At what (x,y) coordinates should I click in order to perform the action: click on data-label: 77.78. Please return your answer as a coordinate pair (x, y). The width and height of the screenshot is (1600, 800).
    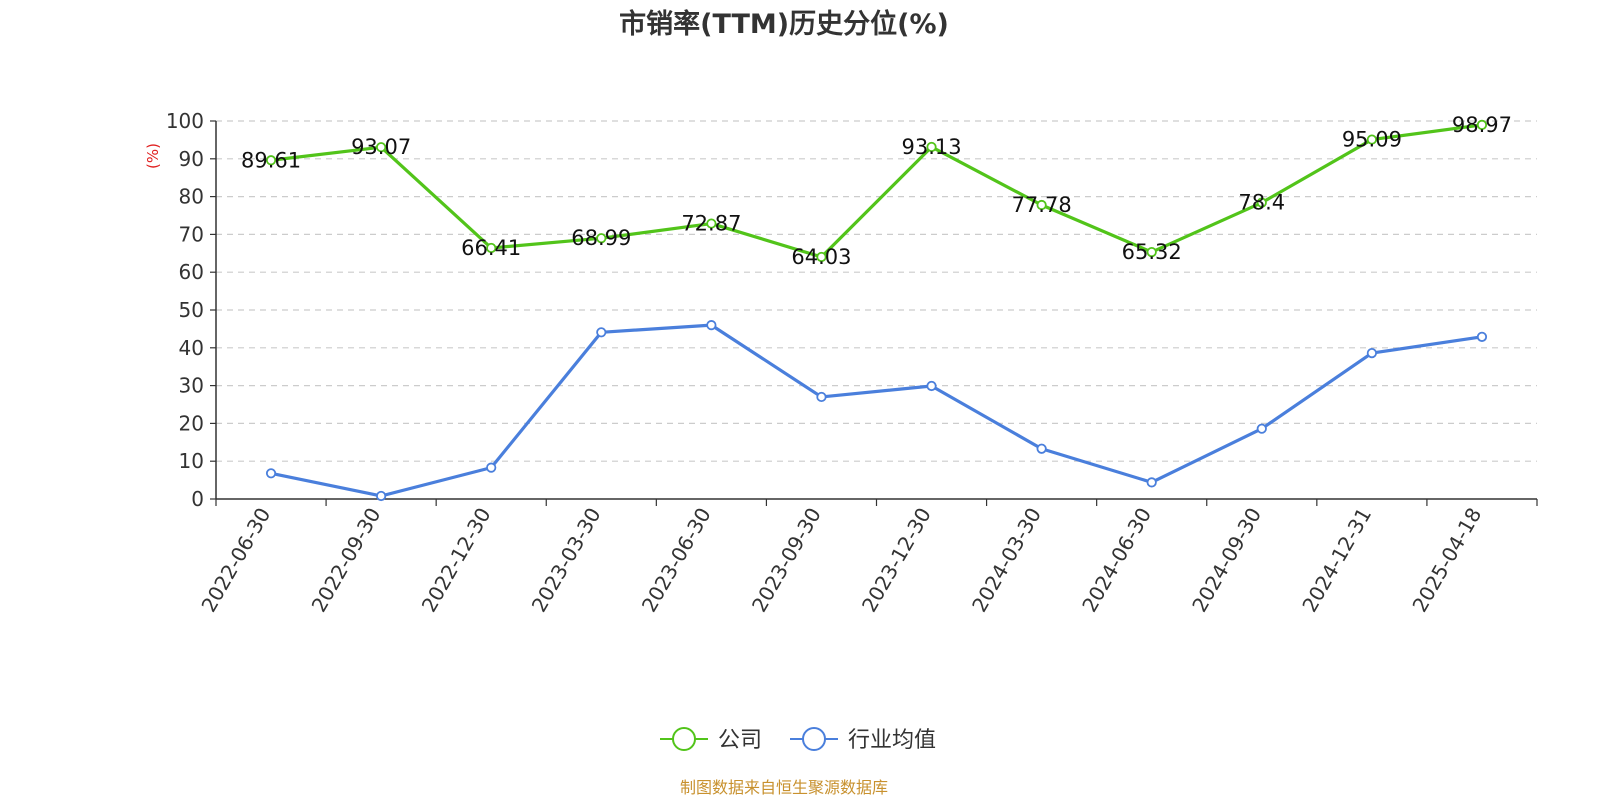
    Looking at the image, I should click on (1042, 205).